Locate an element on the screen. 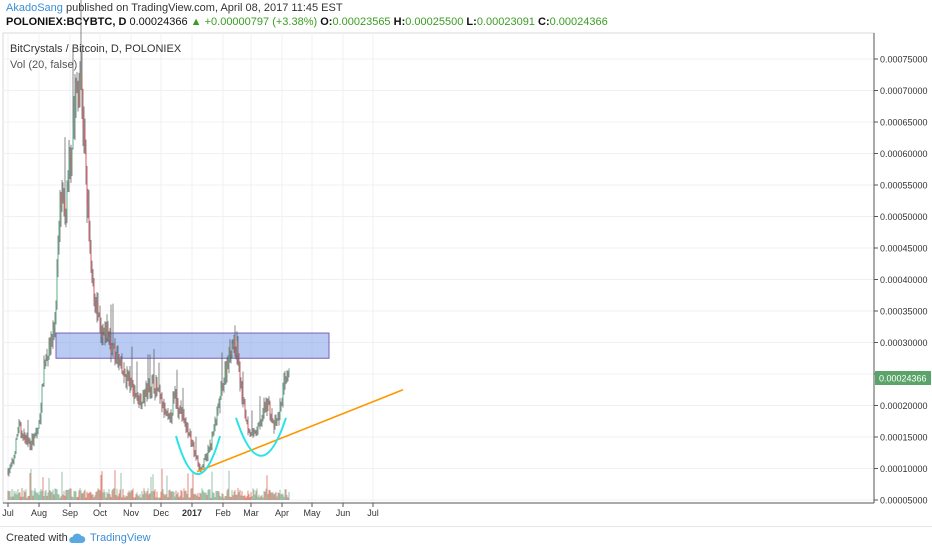 The width and height of the screenshot is (932, 551). author-link: AkadoSang is located at coordinates (34, 8).